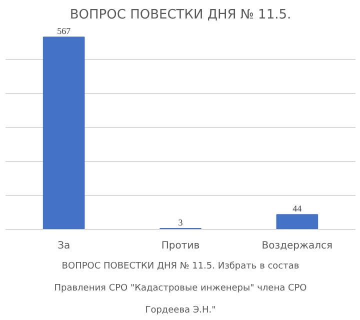 The image size is (360, 320). I want to click on chart-title: ВОПРОС ПОВЕСТКИ ДНЯ № 11.5., so click(181, 15).